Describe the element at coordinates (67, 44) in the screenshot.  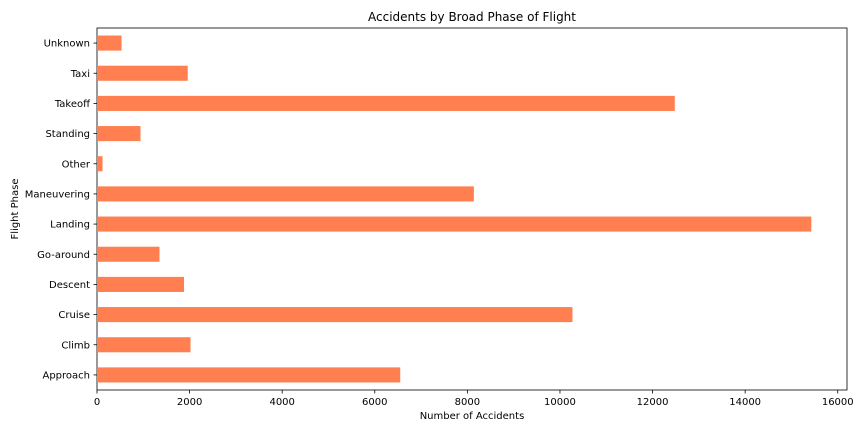
I see `y-tick-label: Unknown` at that location.